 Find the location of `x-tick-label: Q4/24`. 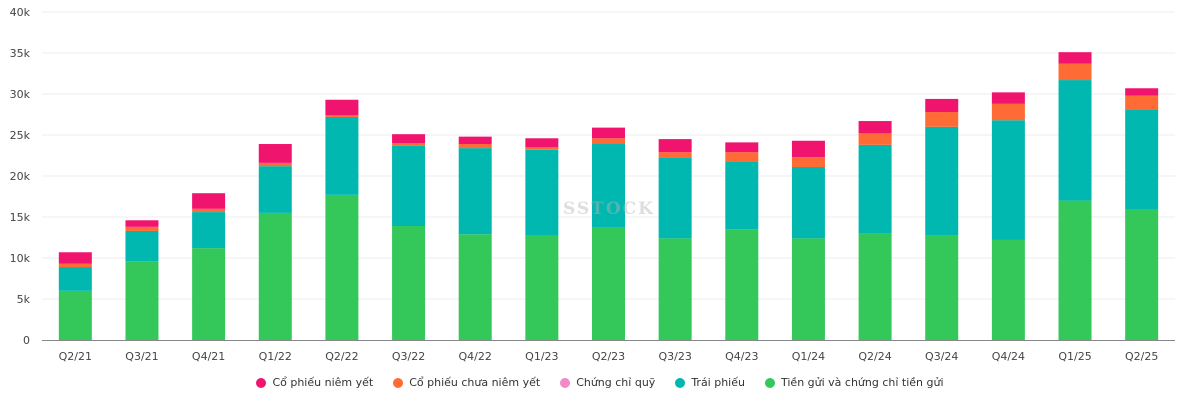

x-tick-label: Q4/24 is located at coordinates (1008, 356).